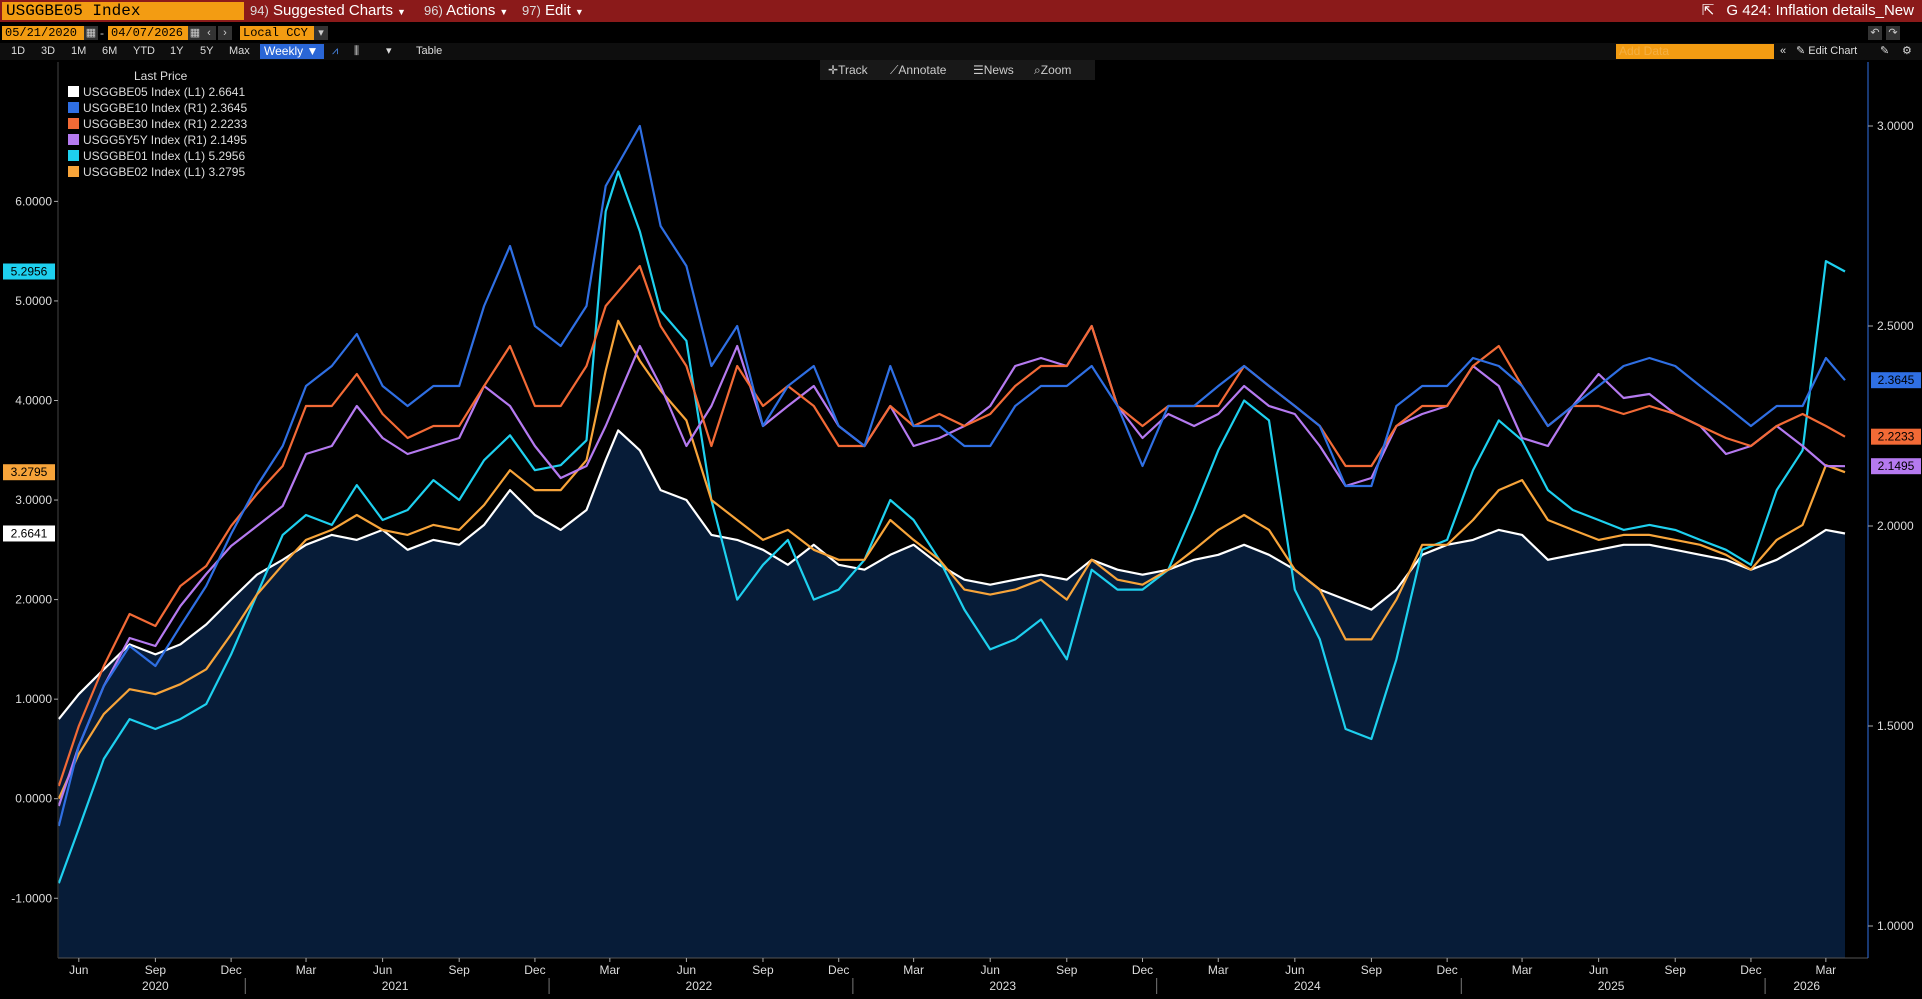  Describe the element at coordinates (33, 699) in the screenshot. I see `left-tick-label: 1.0000` at that location.